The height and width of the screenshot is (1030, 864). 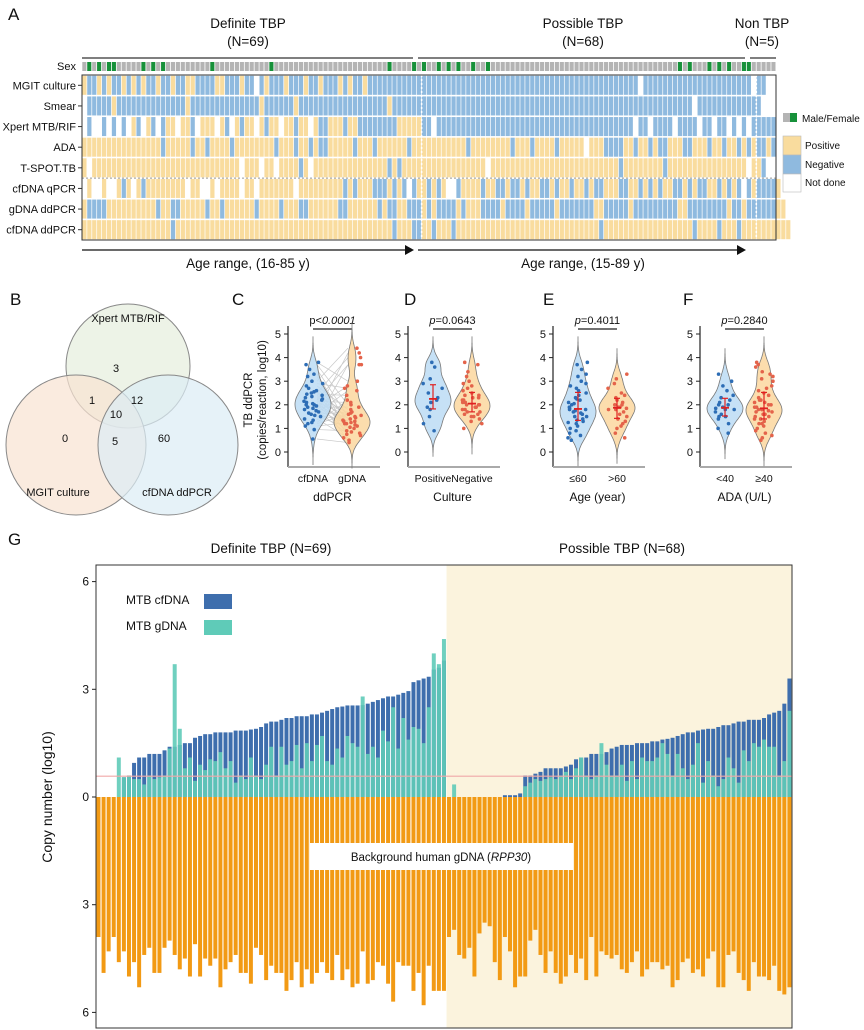 I want to click on y-tick-label: 1, so click(x=278, y=429).